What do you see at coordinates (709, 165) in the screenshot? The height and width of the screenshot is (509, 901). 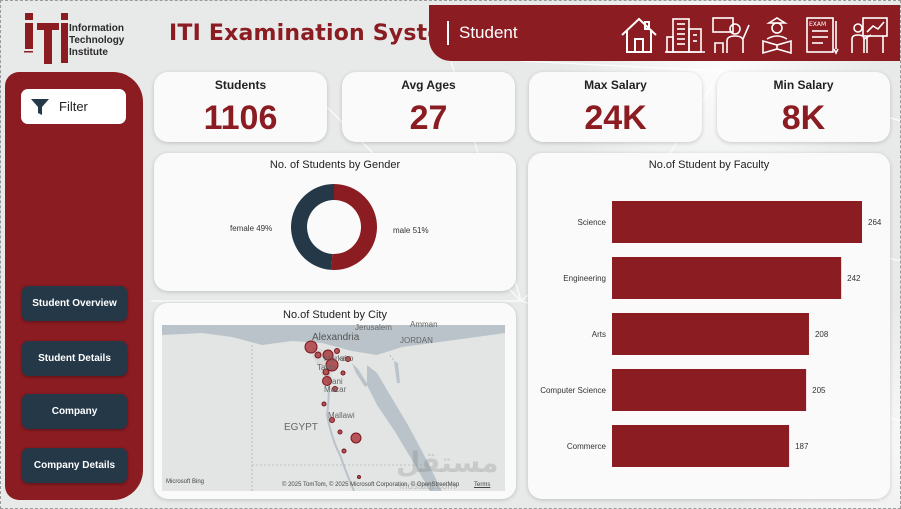 I see `faculty-chart-title: No.of Student by Faculty` at bounding box center [709, 165].